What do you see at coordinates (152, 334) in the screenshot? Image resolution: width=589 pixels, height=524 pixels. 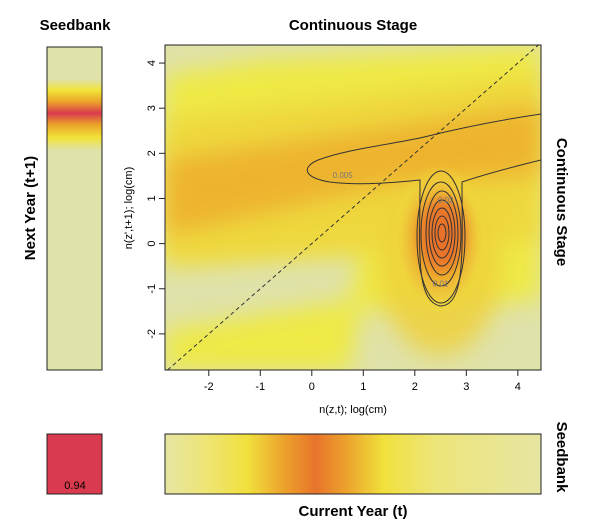 I see `y-tick-label: -2` at bounding box center [152, 334].